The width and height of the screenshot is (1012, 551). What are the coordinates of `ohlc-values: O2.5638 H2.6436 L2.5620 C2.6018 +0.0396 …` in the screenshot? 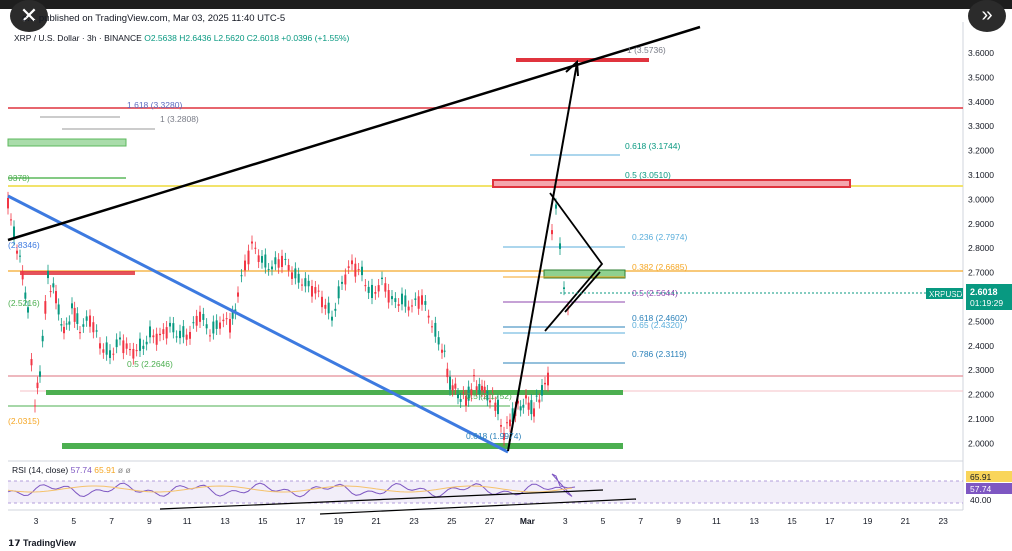 It's located at (247, 38).